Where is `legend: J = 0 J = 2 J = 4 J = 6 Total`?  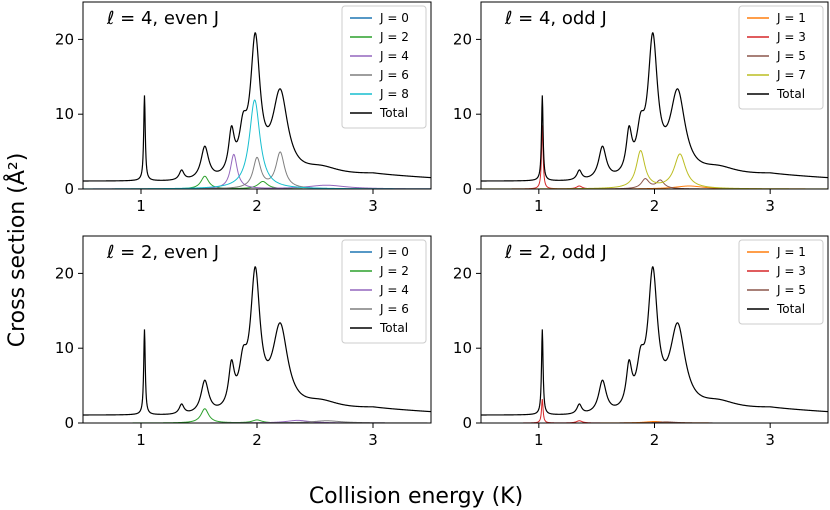 legend: J = 0 J = 2 J = 4 J = 6 Total is located at coordinates (384, 291).